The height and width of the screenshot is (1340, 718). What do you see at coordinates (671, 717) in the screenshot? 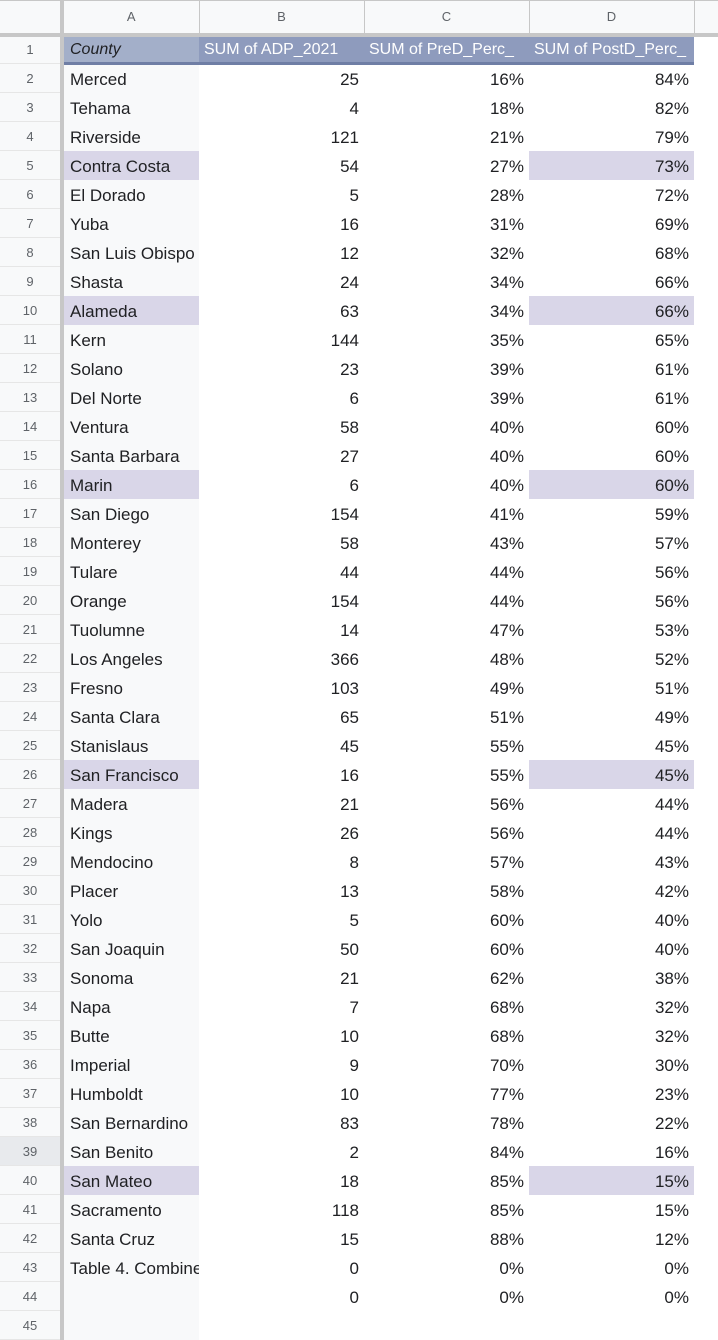
I see `postd-cell: 49%` at bounding box center [671, 717].